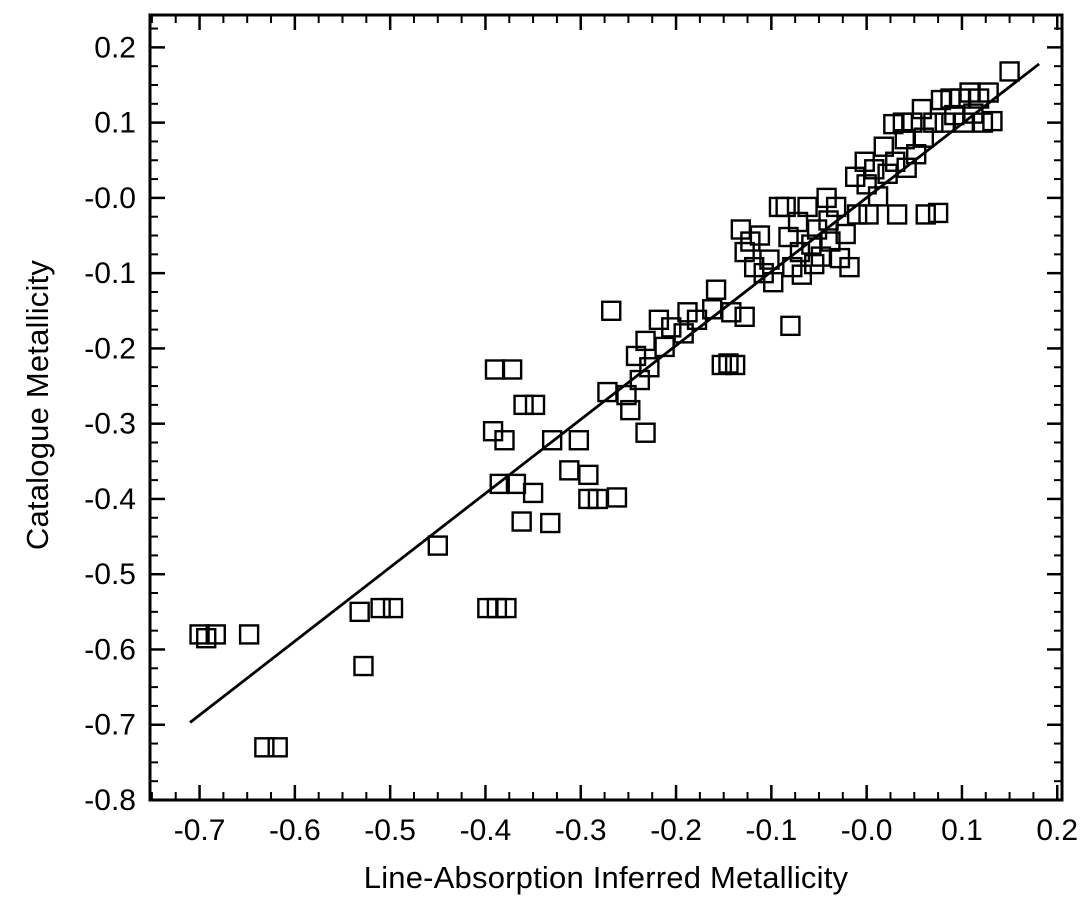 Image resolution: width=1089 pixels, height=918 pixels. I want to click on x-tick-label: -0.6, so click(295, 830).